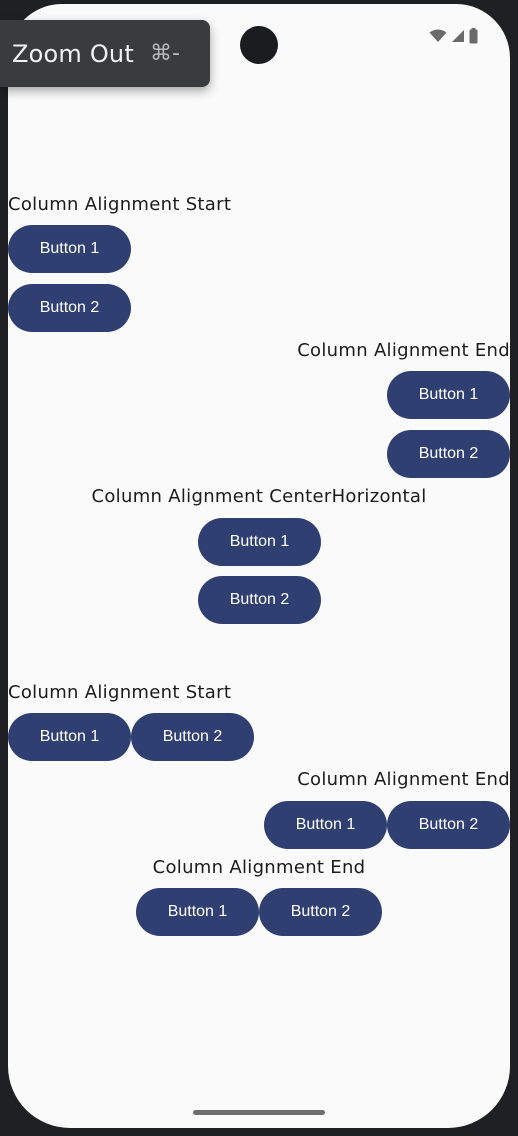 Image resolution: width=518 pixels, height=1136 pixels. What do you see at coordinates (448, 395) in the screenshot?
I see `column-end-button-1: Button 1` at bounding box center [448, 395].